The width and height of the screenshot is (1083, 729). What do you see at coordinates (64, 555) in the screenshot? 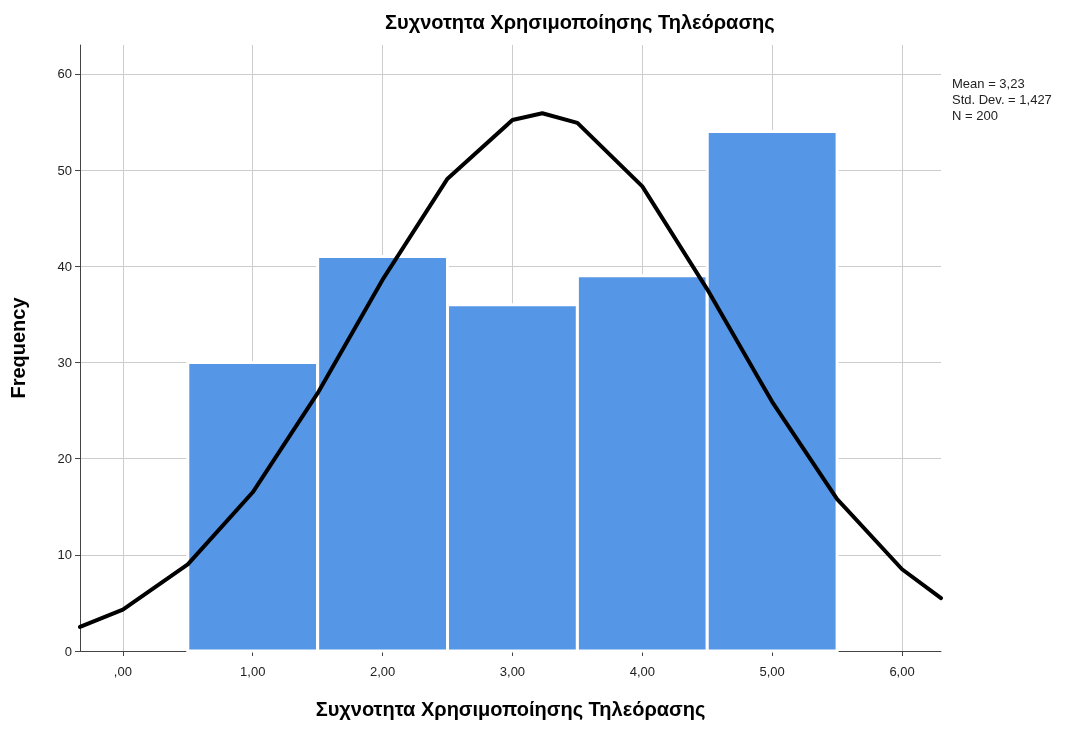
I see `y-tick-label: 10` at bounding box center [64, 555].